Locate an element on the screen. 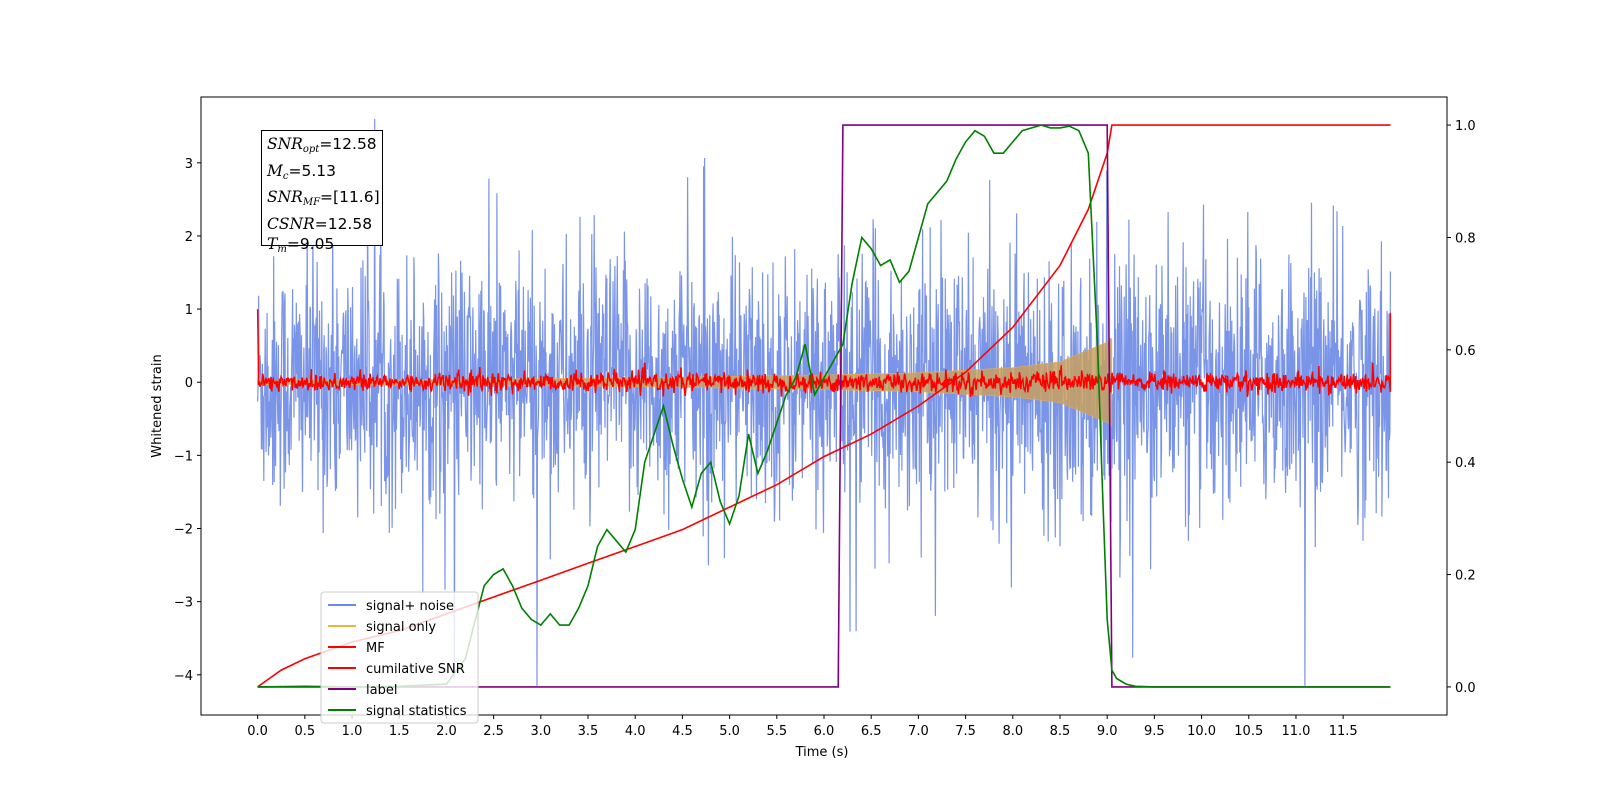 The image size is (1600, 800). x-tick-label: 7.5 is located at coordinates (965, 731).